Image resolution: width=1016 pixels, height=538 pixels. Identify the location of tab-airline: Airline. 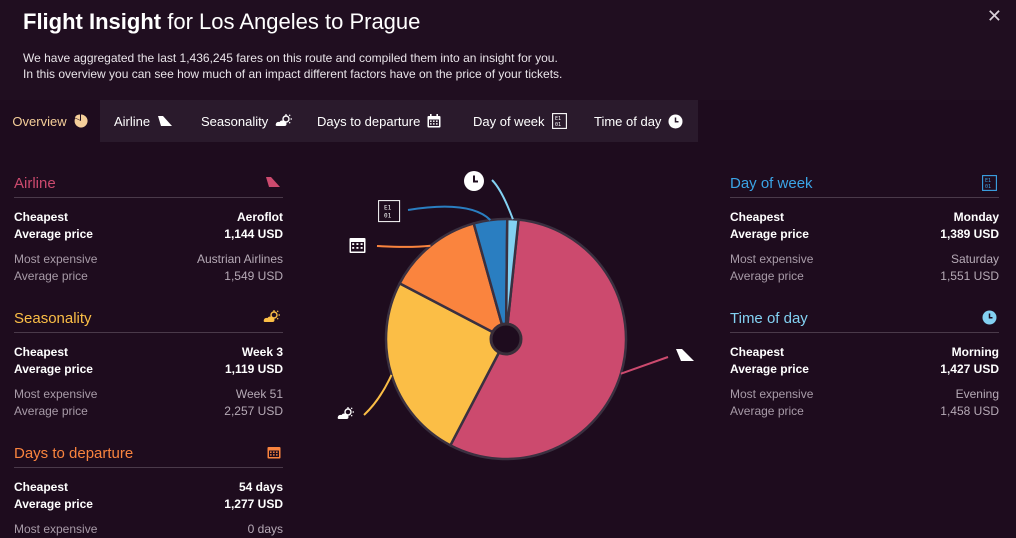
(143, 121).